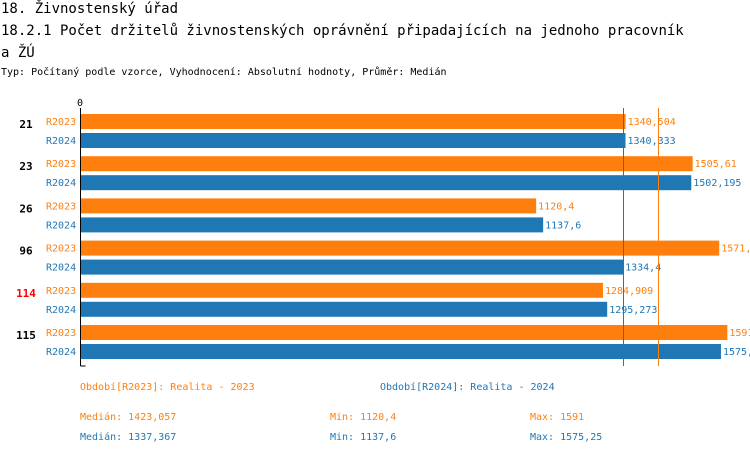  What do you see at coordinates (363, 437) in the screenshot?
I see `min-r2024: Min: 1137,6` at bounding box center [363, 437].